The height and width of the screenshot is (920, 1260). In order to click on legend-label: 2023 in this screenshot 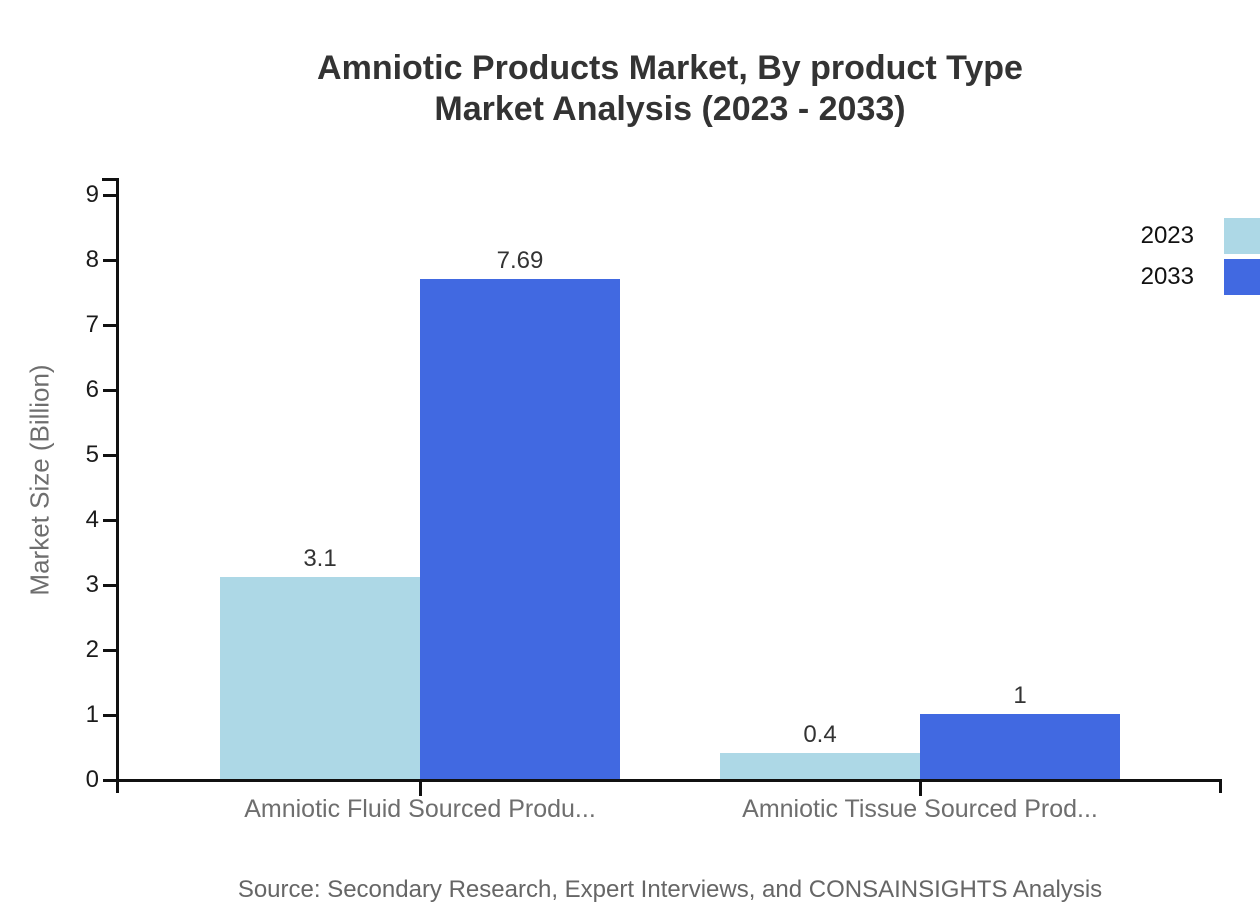, I will do `click(1167, 235)`.